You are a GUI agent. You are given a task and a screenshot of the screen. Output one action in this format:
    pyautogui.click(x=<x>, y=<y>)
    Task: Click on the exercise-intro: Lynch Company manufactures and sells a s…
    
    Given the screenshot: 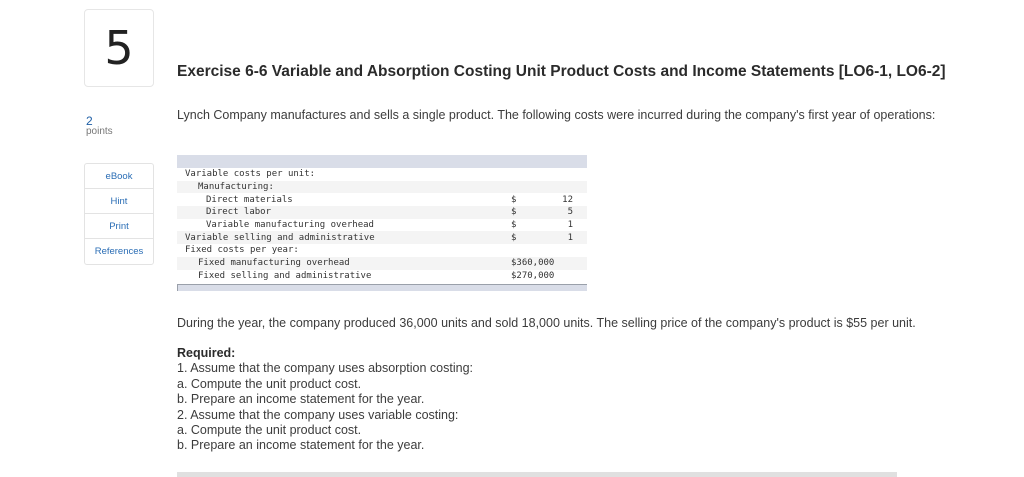 What is the action you would take?
    pyautogui.click(x=556, y=115)
    